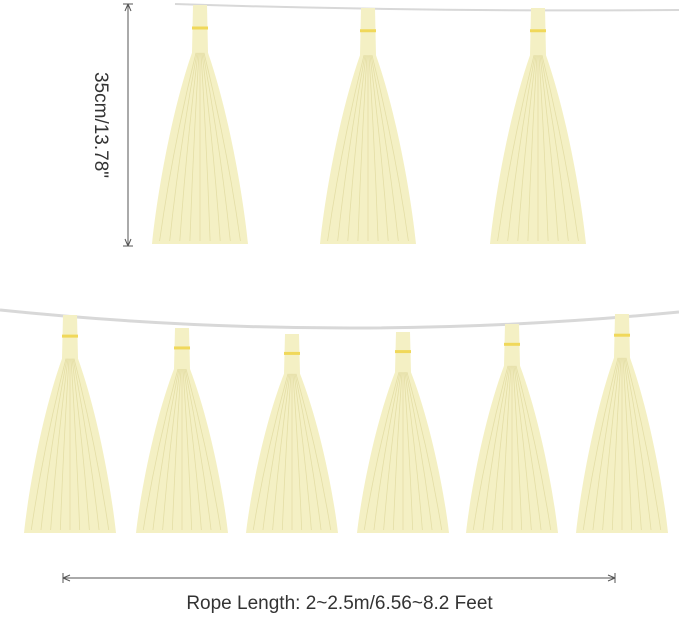  Describe the element at coordinates (339, 319) in the screenshot. I see `bottom-rope` at that location.